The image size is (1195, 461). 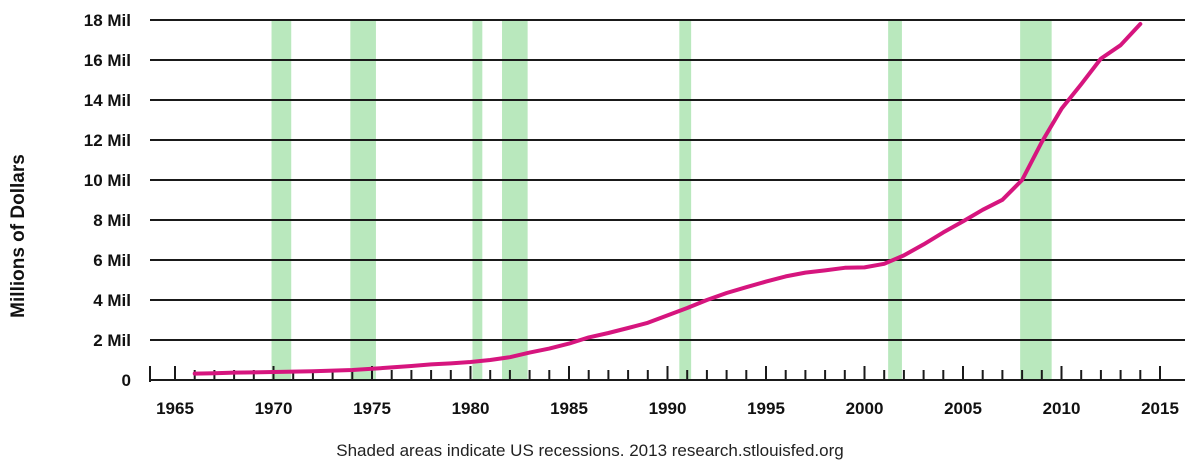 I want to click on y-tick-label: 8 Mil, so click(x=112, y=220).